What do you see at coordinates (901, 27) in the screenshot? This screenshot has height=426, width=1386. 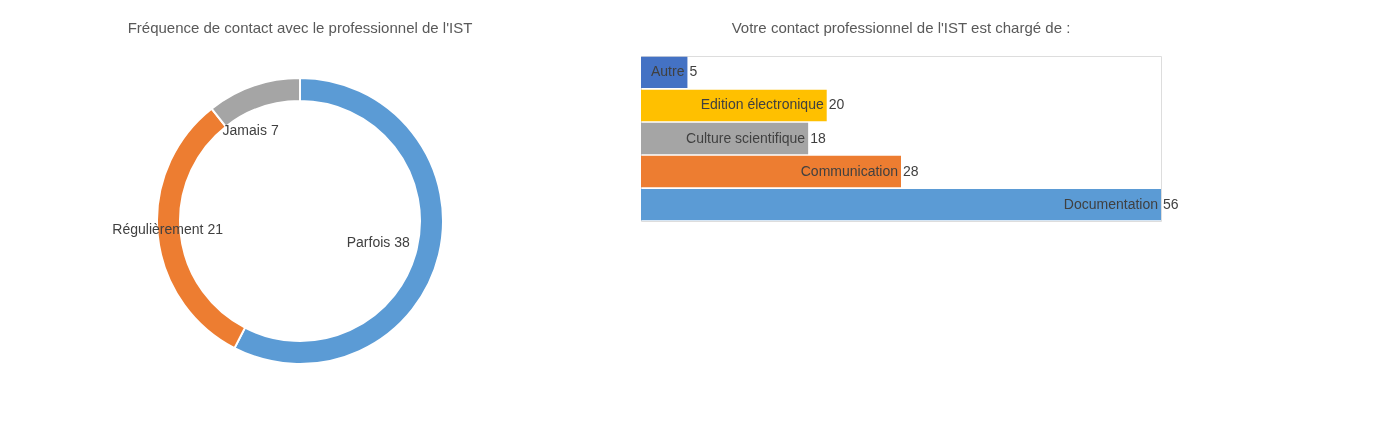 I see `chart-title: Votre contact professionnel de l'IST est chargé de :` at bounding box center [901, 27].